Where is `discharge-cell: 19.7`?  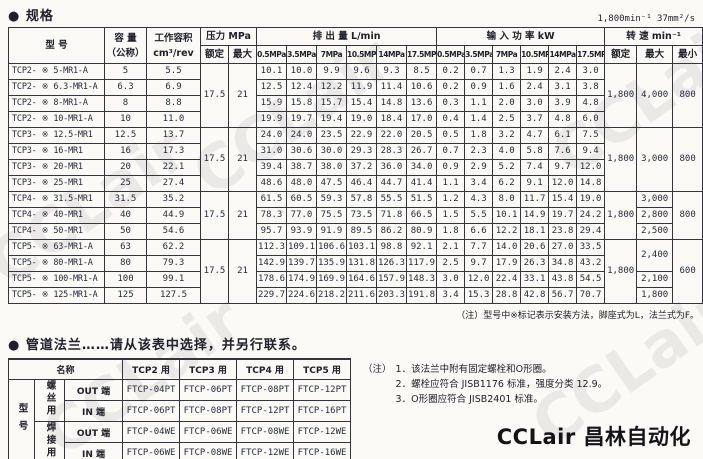
discharge-cell: 19.7 is located at coordinates (302, 119).